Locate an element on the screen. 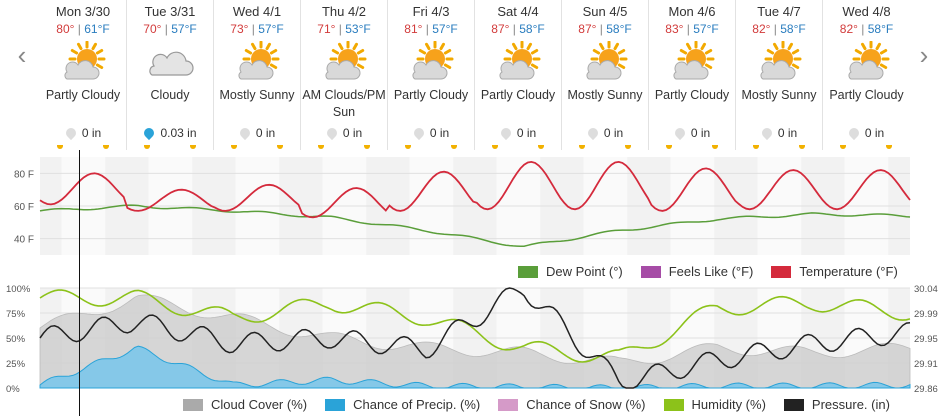 Image resolution: width=946 pixels, height=416 pixels. y-tick-label: 60 F is located at coordinates (24, 207).